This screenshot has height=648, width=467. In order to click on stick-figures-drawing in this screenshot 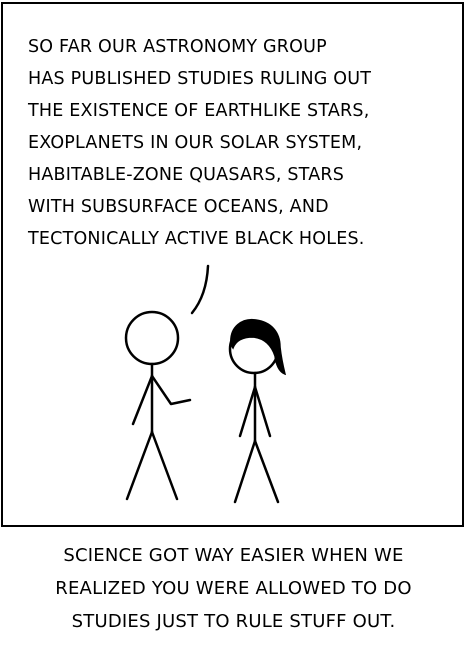, I will do `click(205, 384)`.